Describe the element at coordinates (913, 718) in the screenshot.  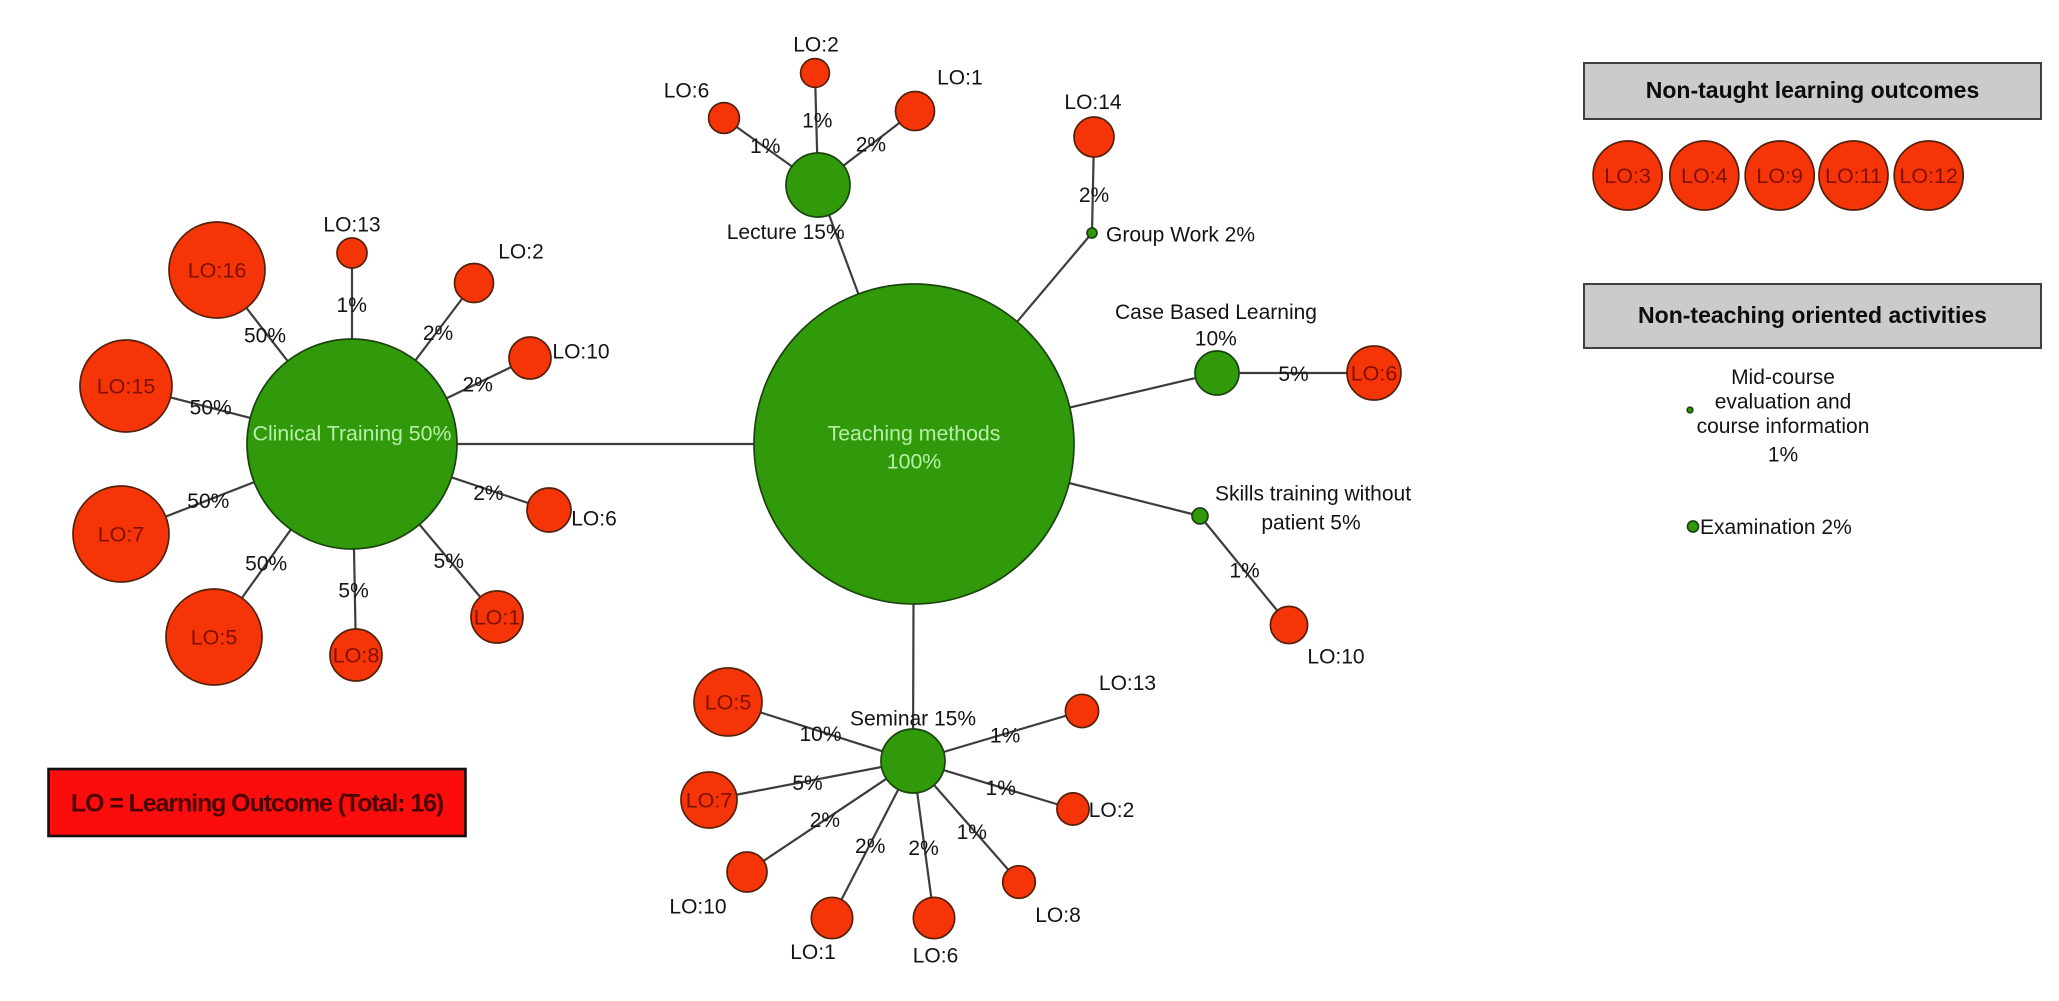
I see `svg-text: Seminar 15%` at that location.